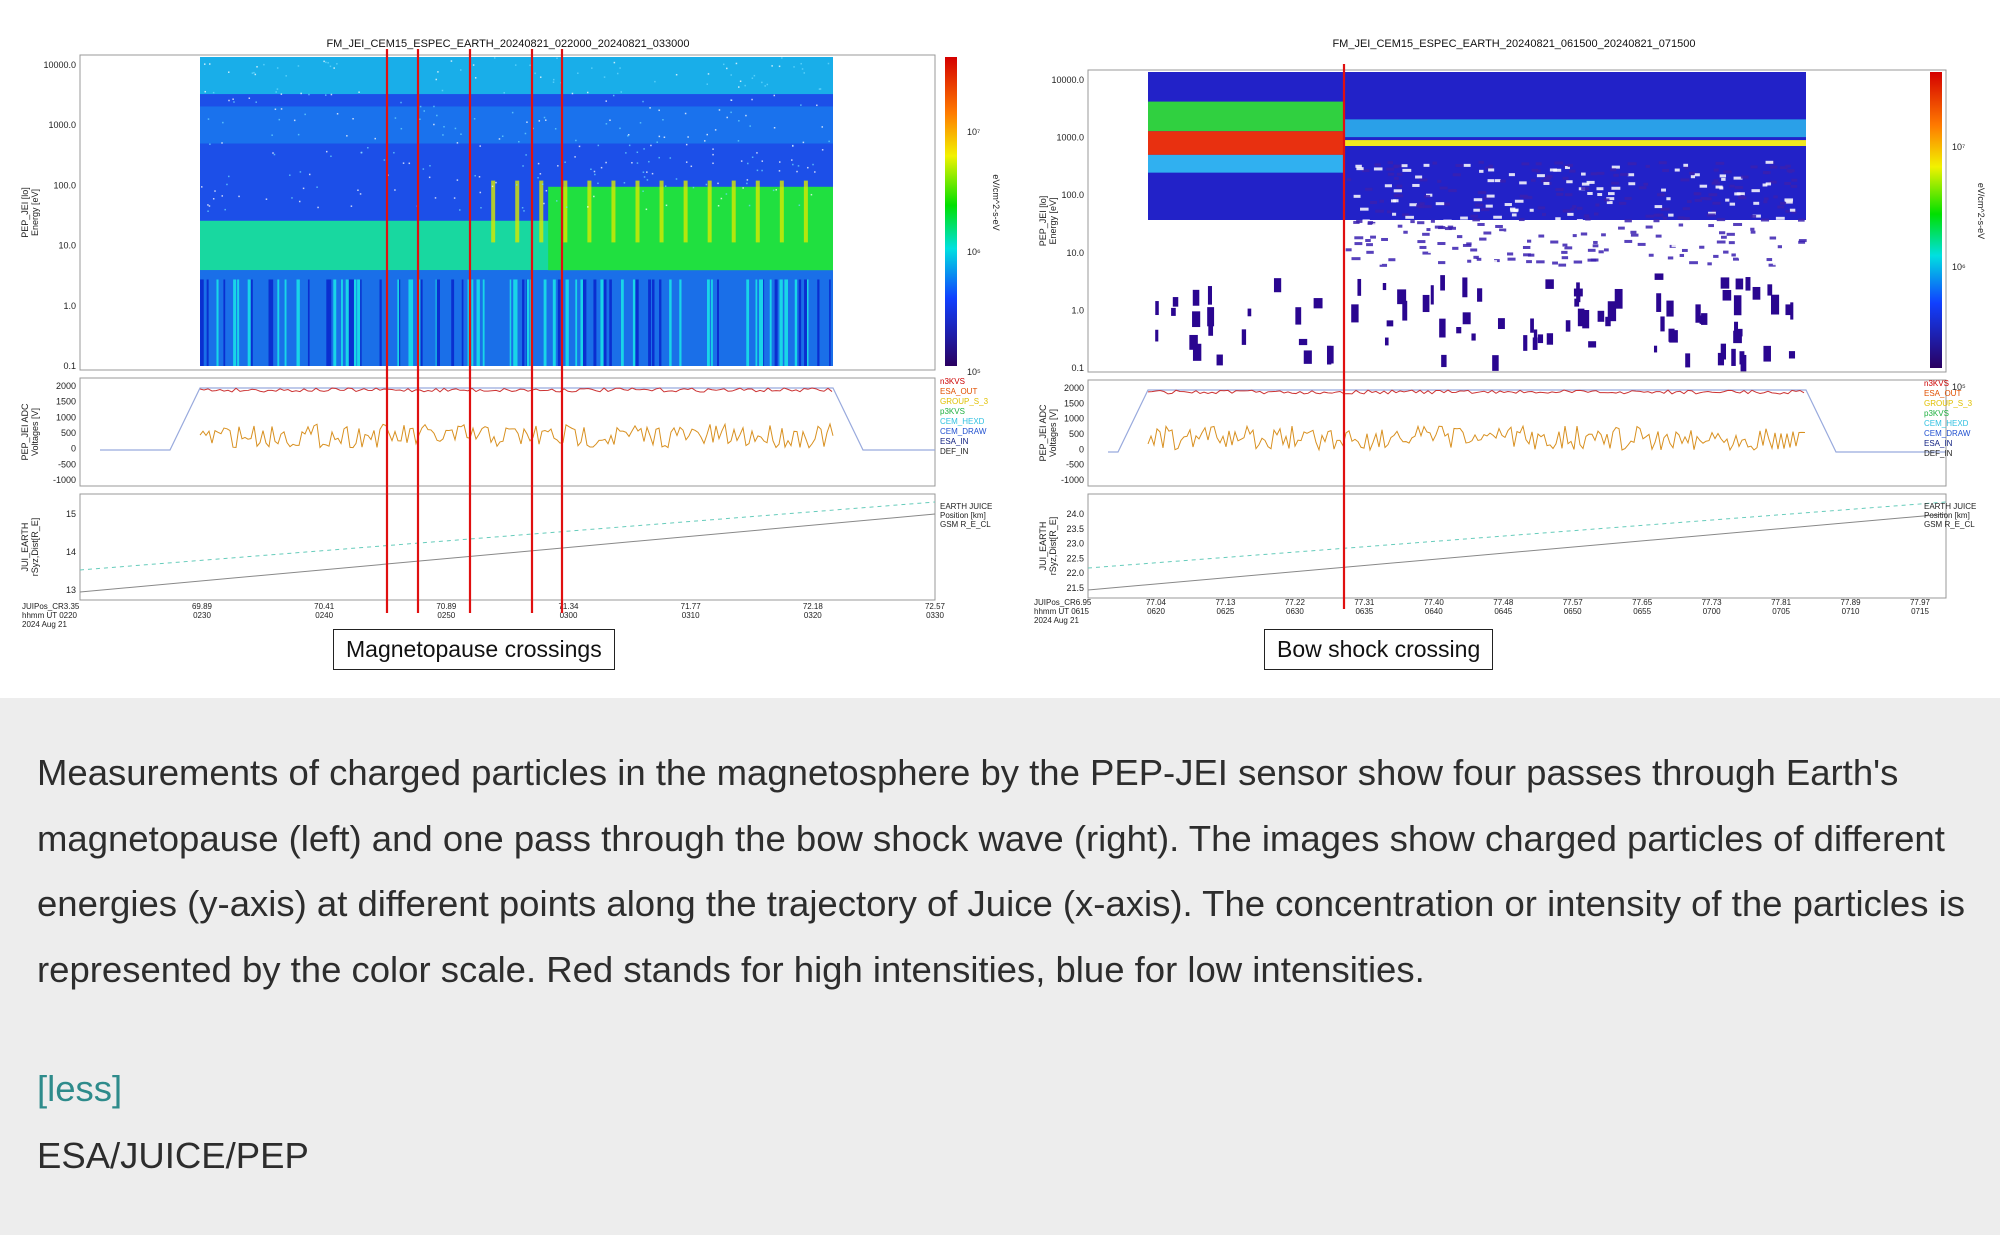  What do you see at coordinates (565, 211) in the screenshot?
I see `spectrogram-burst` at bounding box center [565, 211].